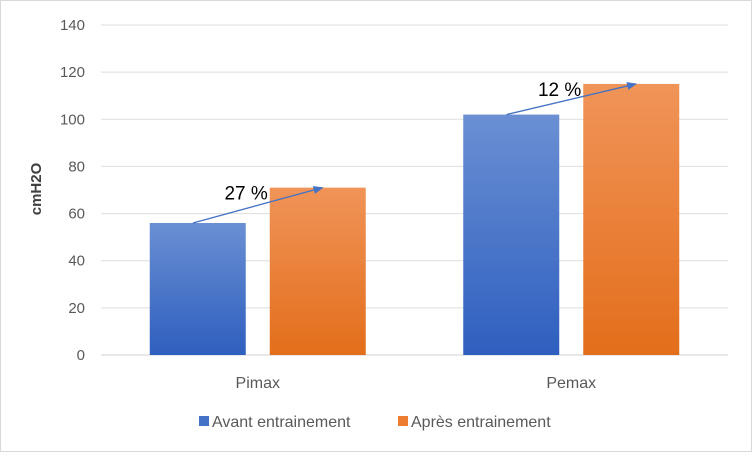  What do you see at coordinates (197, 289) in the screenshot?
I see `bar-pimax-avant` at bounding box center [197, 289].